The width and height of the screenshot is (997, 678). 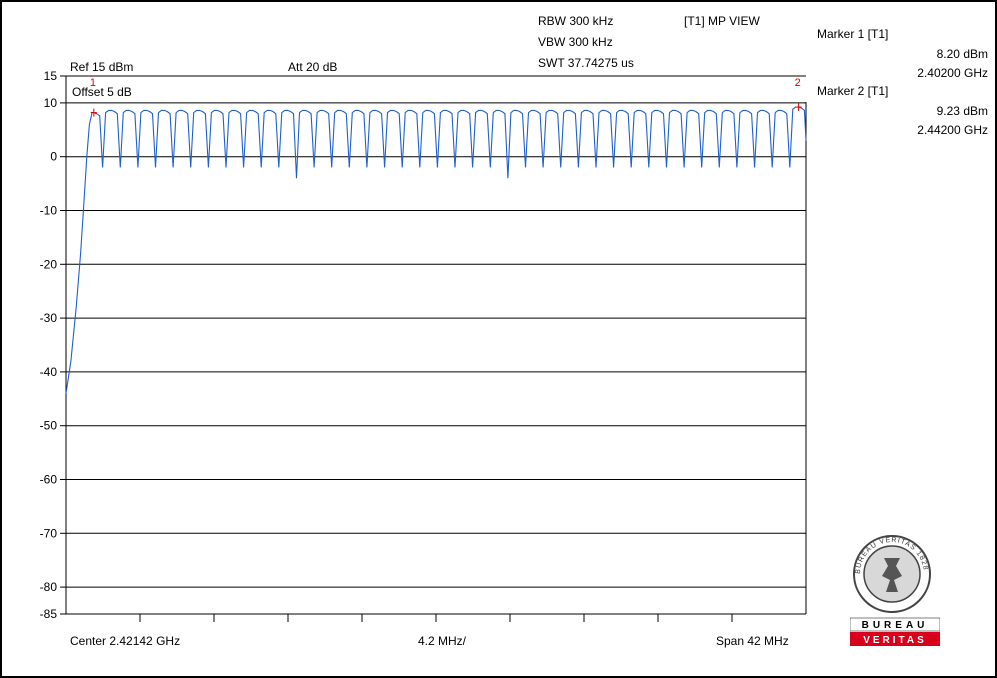 What do you see at coordinates (49, 614) in the screenshot?
I see `y-tick-label: -85` at bounding box center [49, 614].